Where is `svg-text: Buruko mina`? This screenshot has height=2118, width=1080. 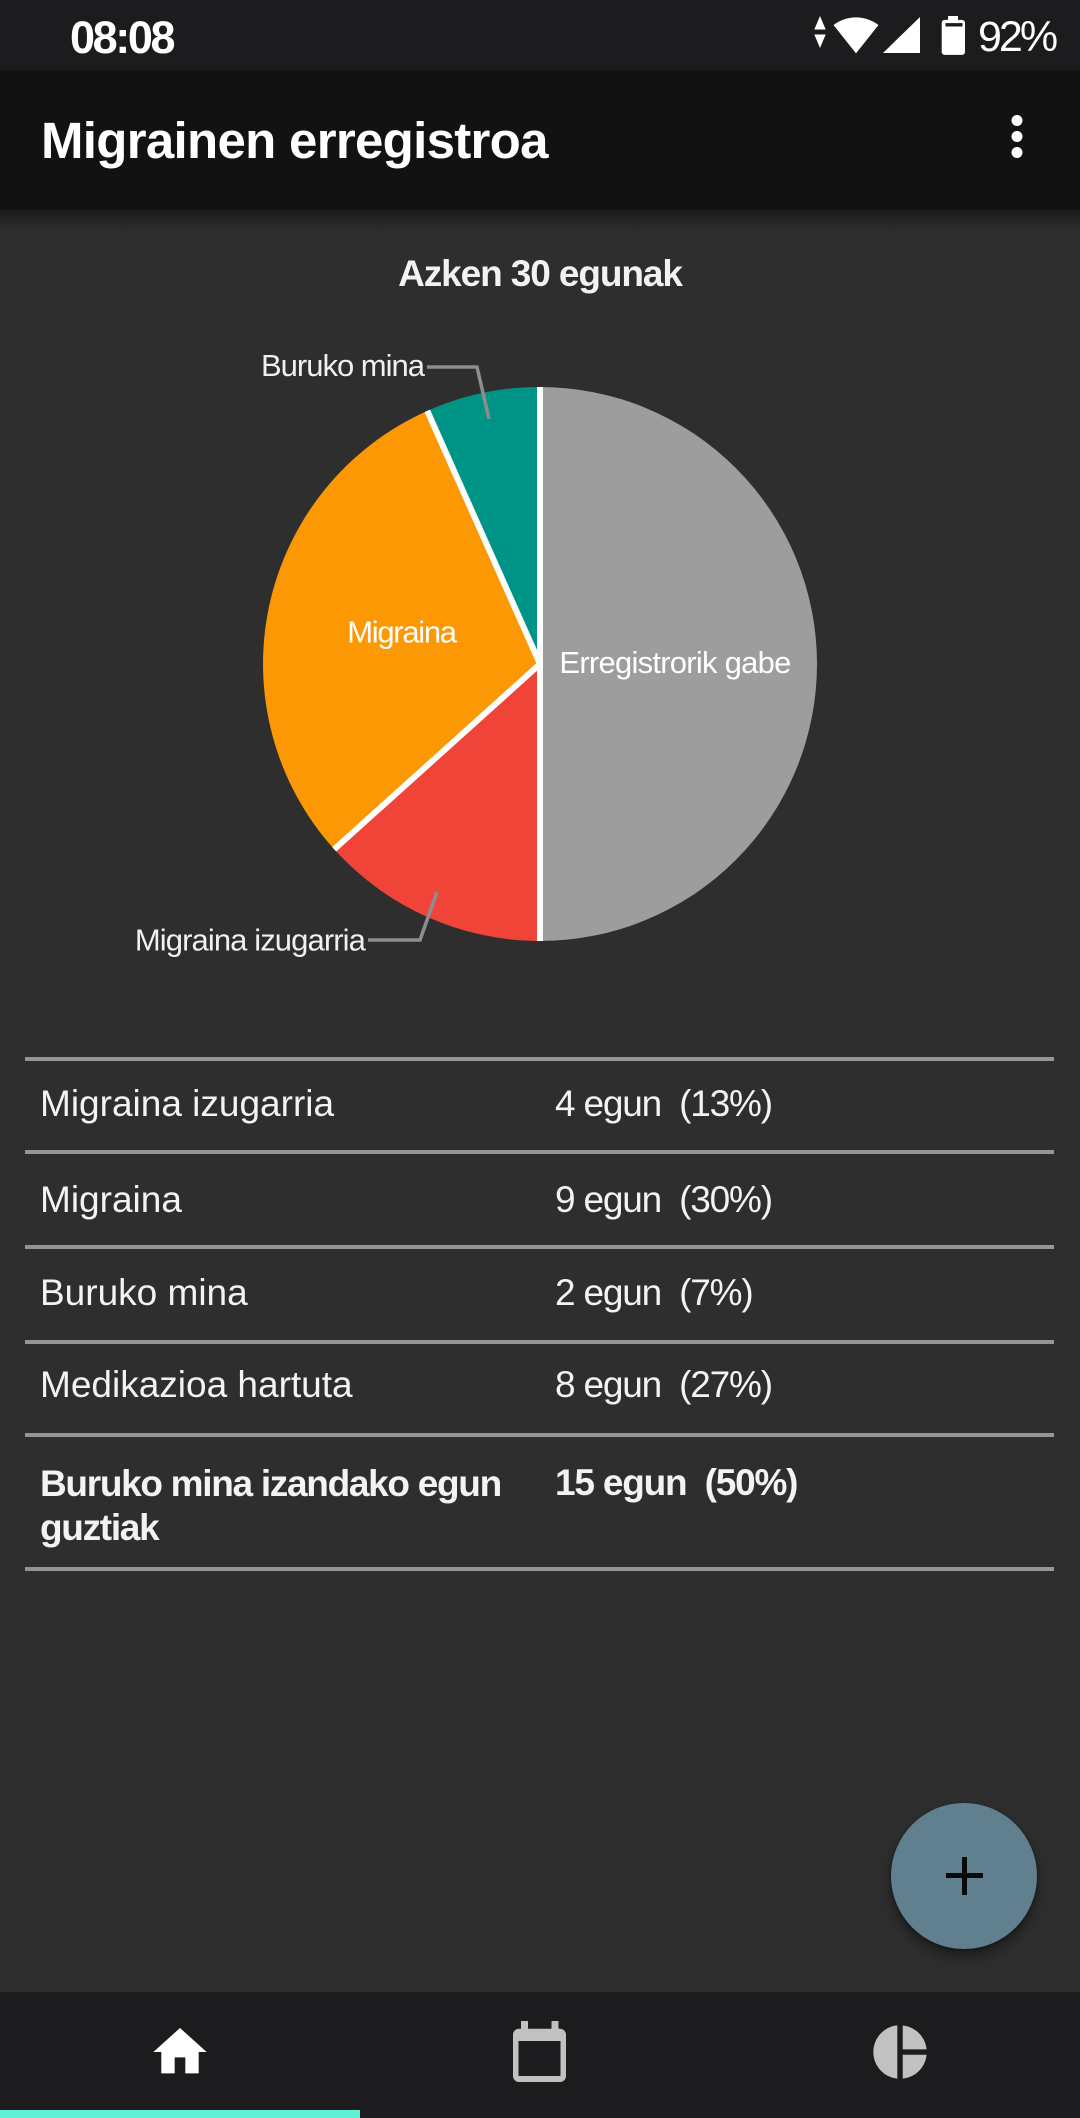 svg-text: Buruko mina is located at coordinates (343, 365).